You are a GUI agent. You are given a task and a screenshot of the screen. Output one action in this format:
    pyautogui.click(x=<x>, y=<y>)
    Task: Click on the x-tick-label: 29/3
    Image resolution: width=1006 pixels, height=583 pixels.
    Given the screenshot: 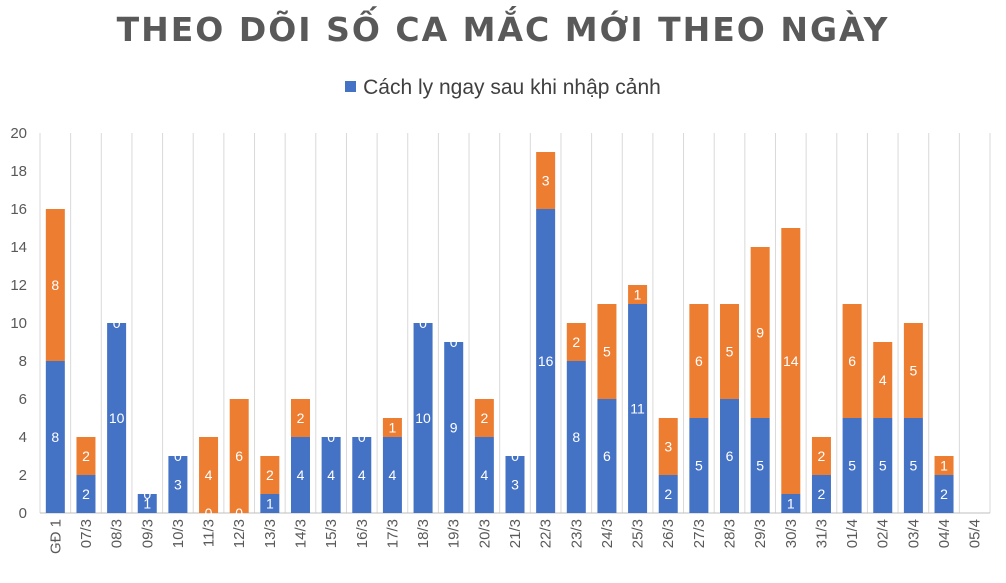 What is the action you would take?
    pyautogui.click(x=760, y=533)
    